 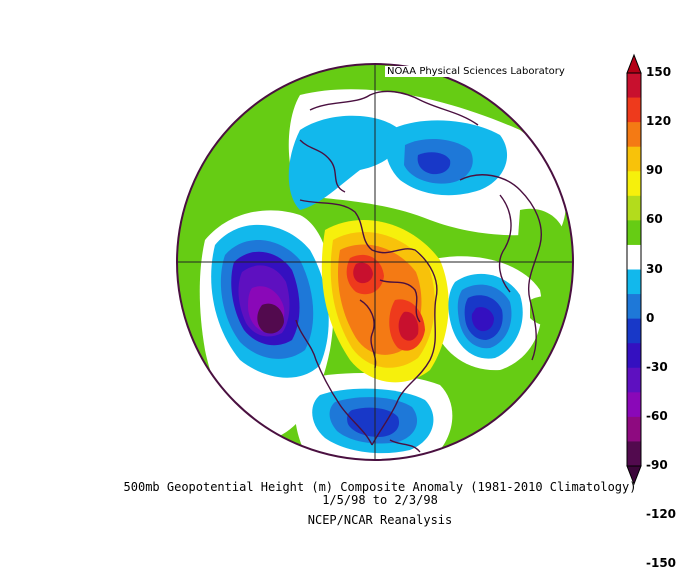 I want to click on caption-dates: 1/5/98 to 2/3/98, so click(x=380, y=500).